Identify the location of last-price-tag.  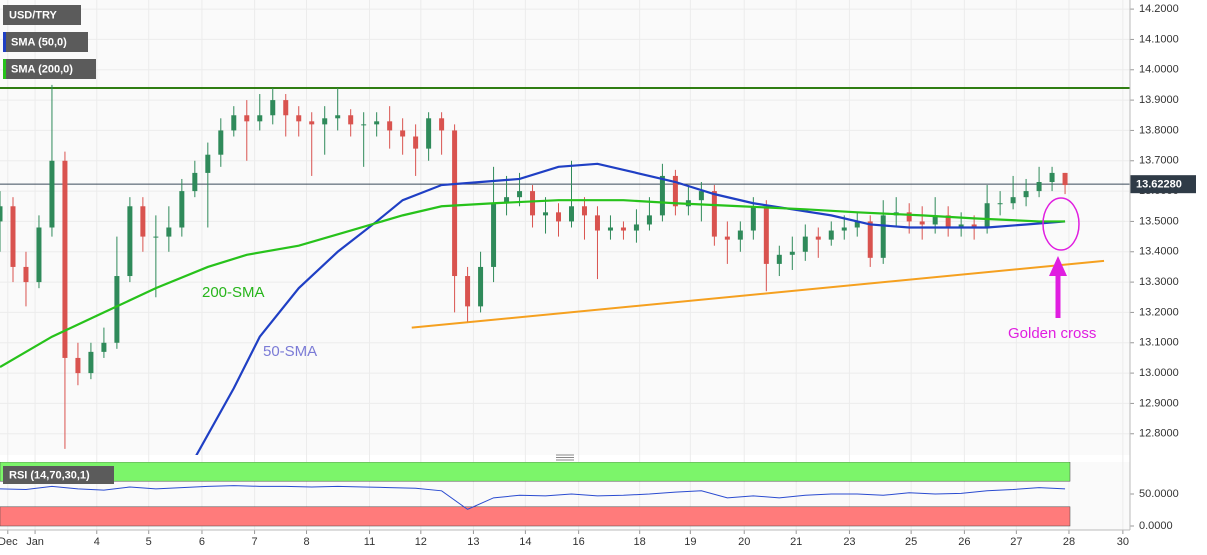
(1163, 184).